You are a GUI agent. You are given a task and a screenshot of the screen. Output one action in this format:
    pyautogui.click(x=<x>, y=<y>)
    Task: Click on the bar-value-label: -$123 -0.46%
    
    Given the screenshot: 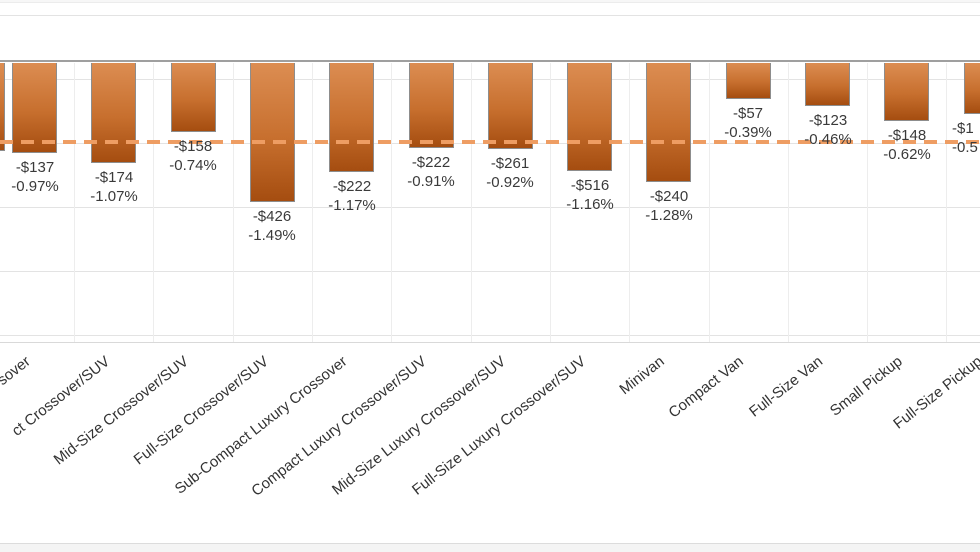 What is the action you would take?
    pyautogui.click(x=828, y=130)
    